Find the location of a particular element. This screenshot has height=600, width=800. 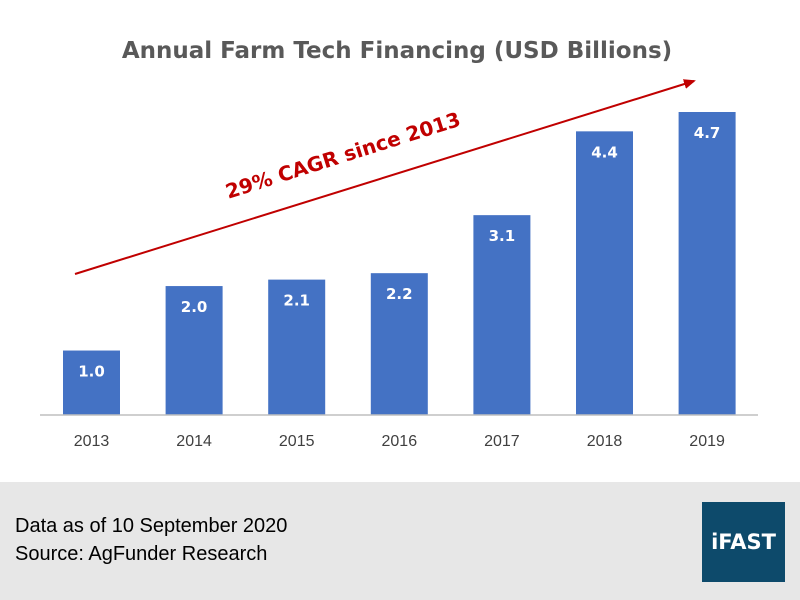

bar-2019 is located at coordinates (707, 263).